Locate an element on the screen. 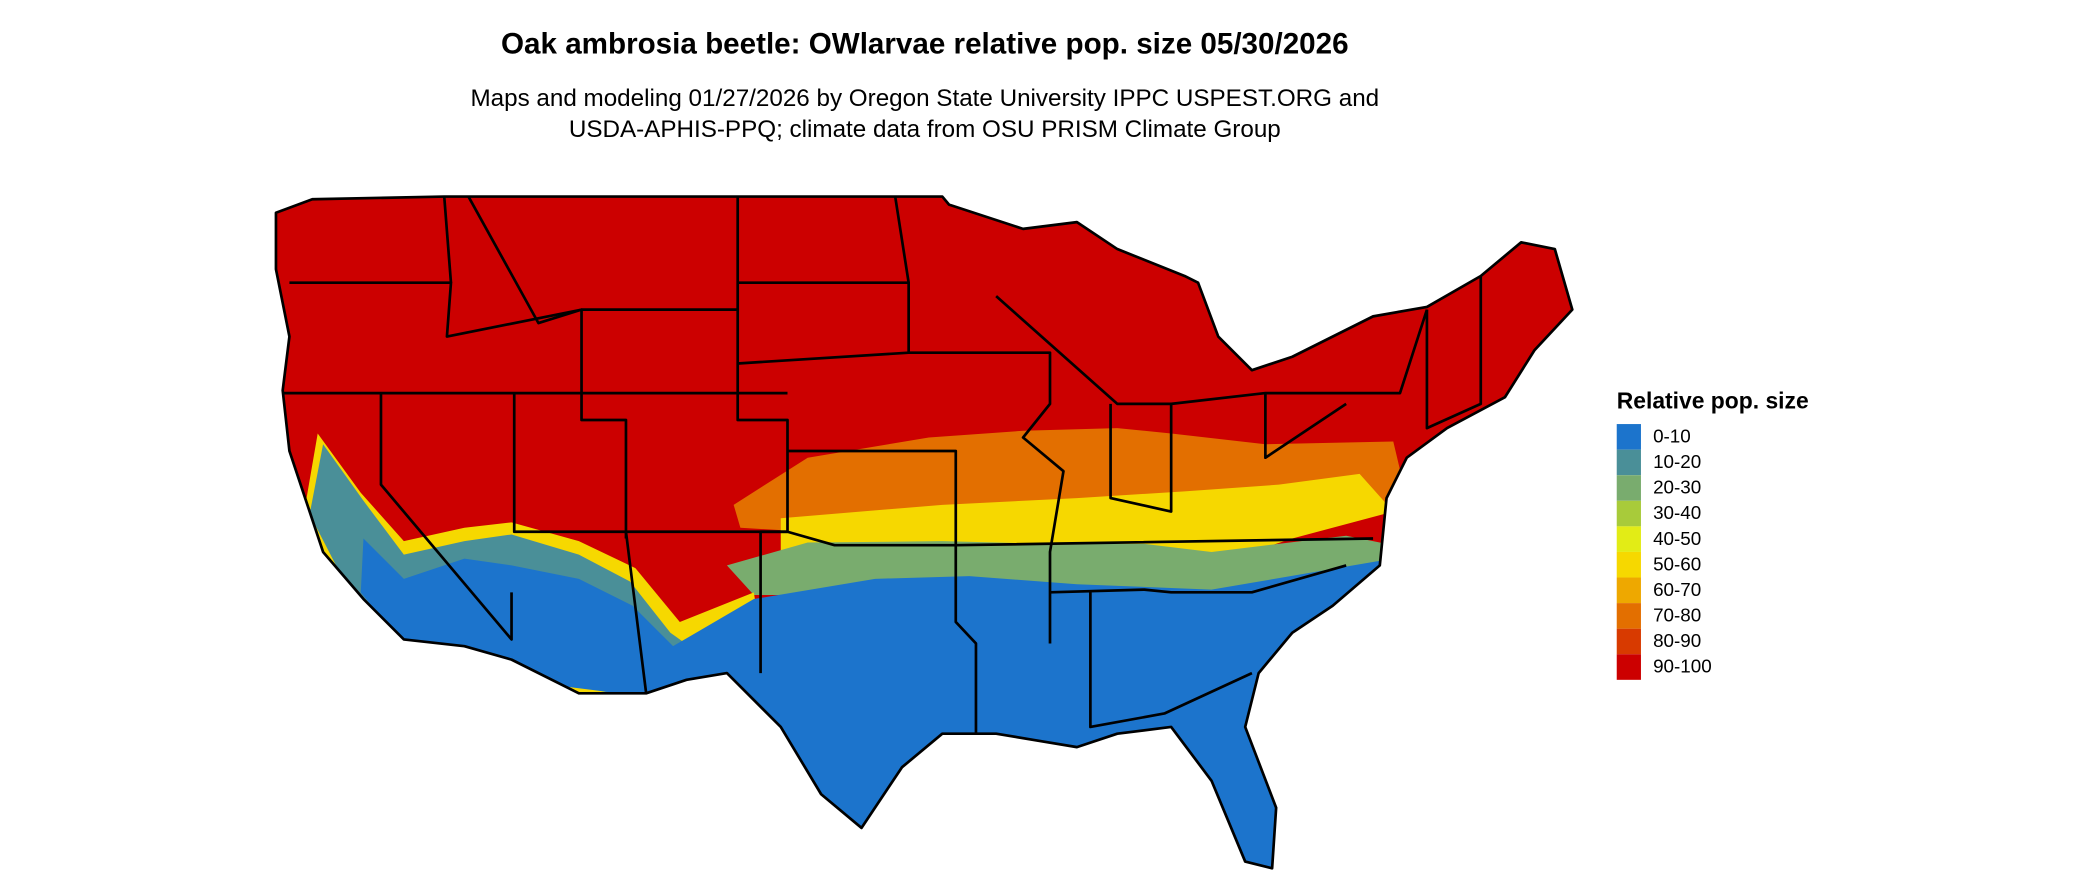 The height and width of the screenshot is (892, 2100). legend-label: 60-70 is located at coordinates (1677, 589).